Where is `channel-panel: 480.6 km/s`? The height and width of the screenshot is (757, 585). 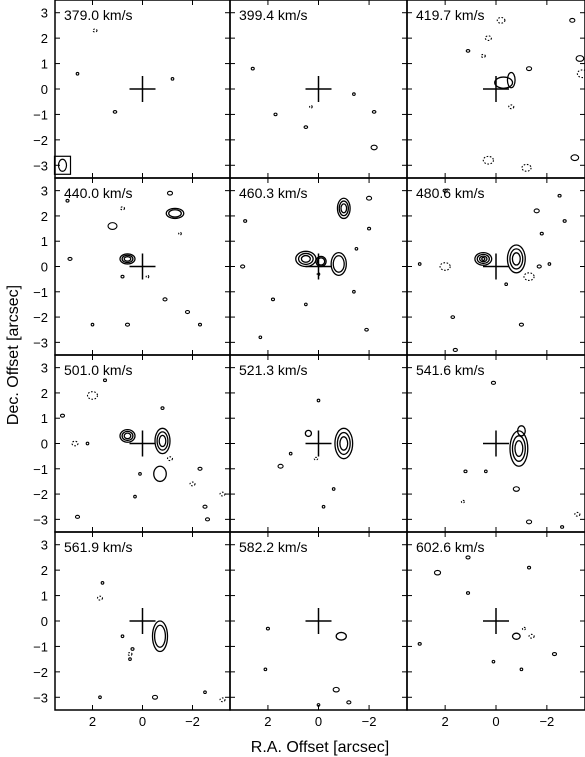
channel-panel: 480.6 km/s is located at coordinates (495, 266).